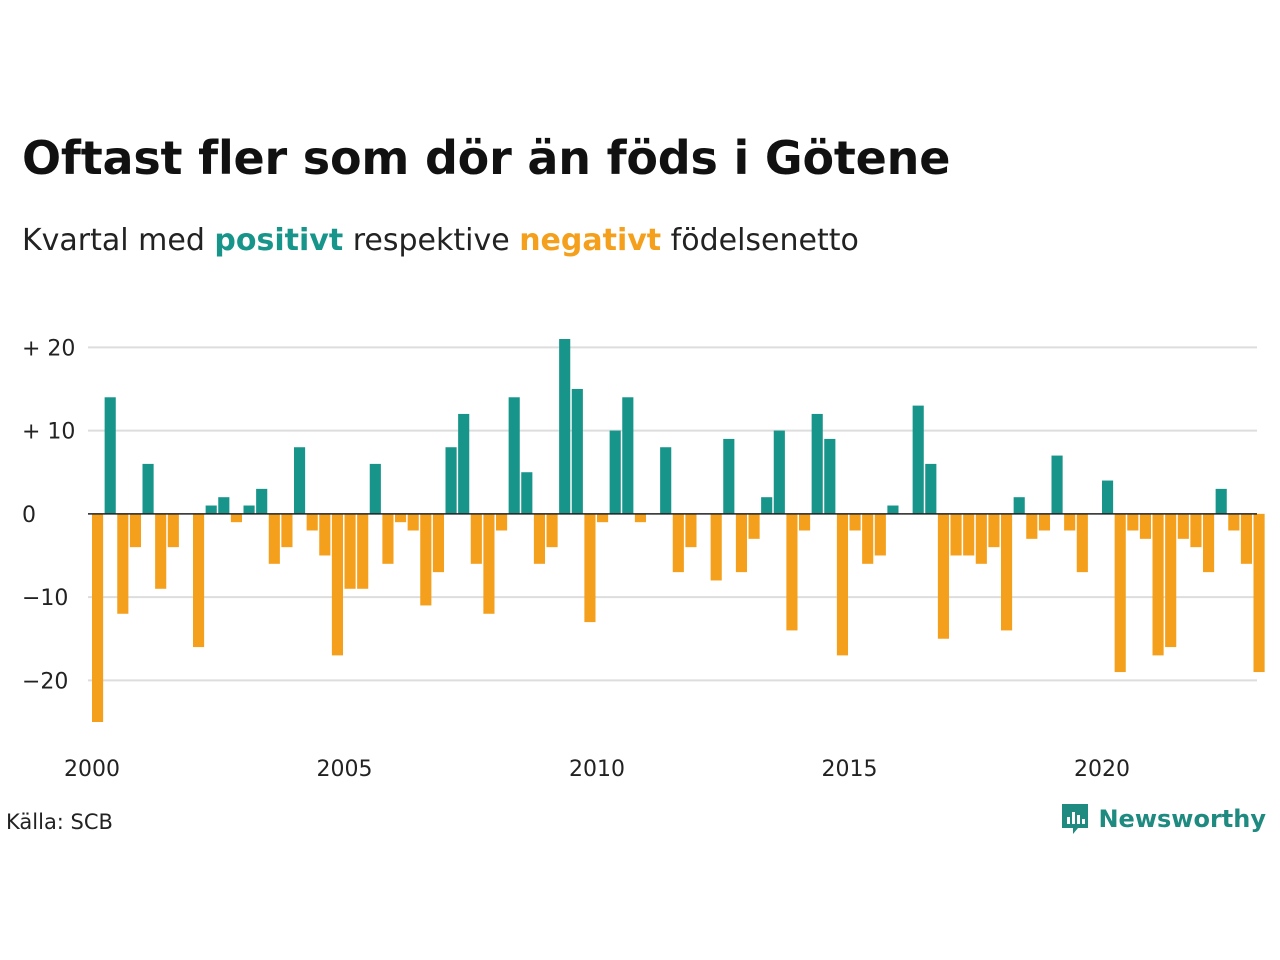 The image size is (1280, 960). Describe the element at coordinates (760, 240) in the screenshot. I see `subtitle-suffix: födelsenetto` at that location.